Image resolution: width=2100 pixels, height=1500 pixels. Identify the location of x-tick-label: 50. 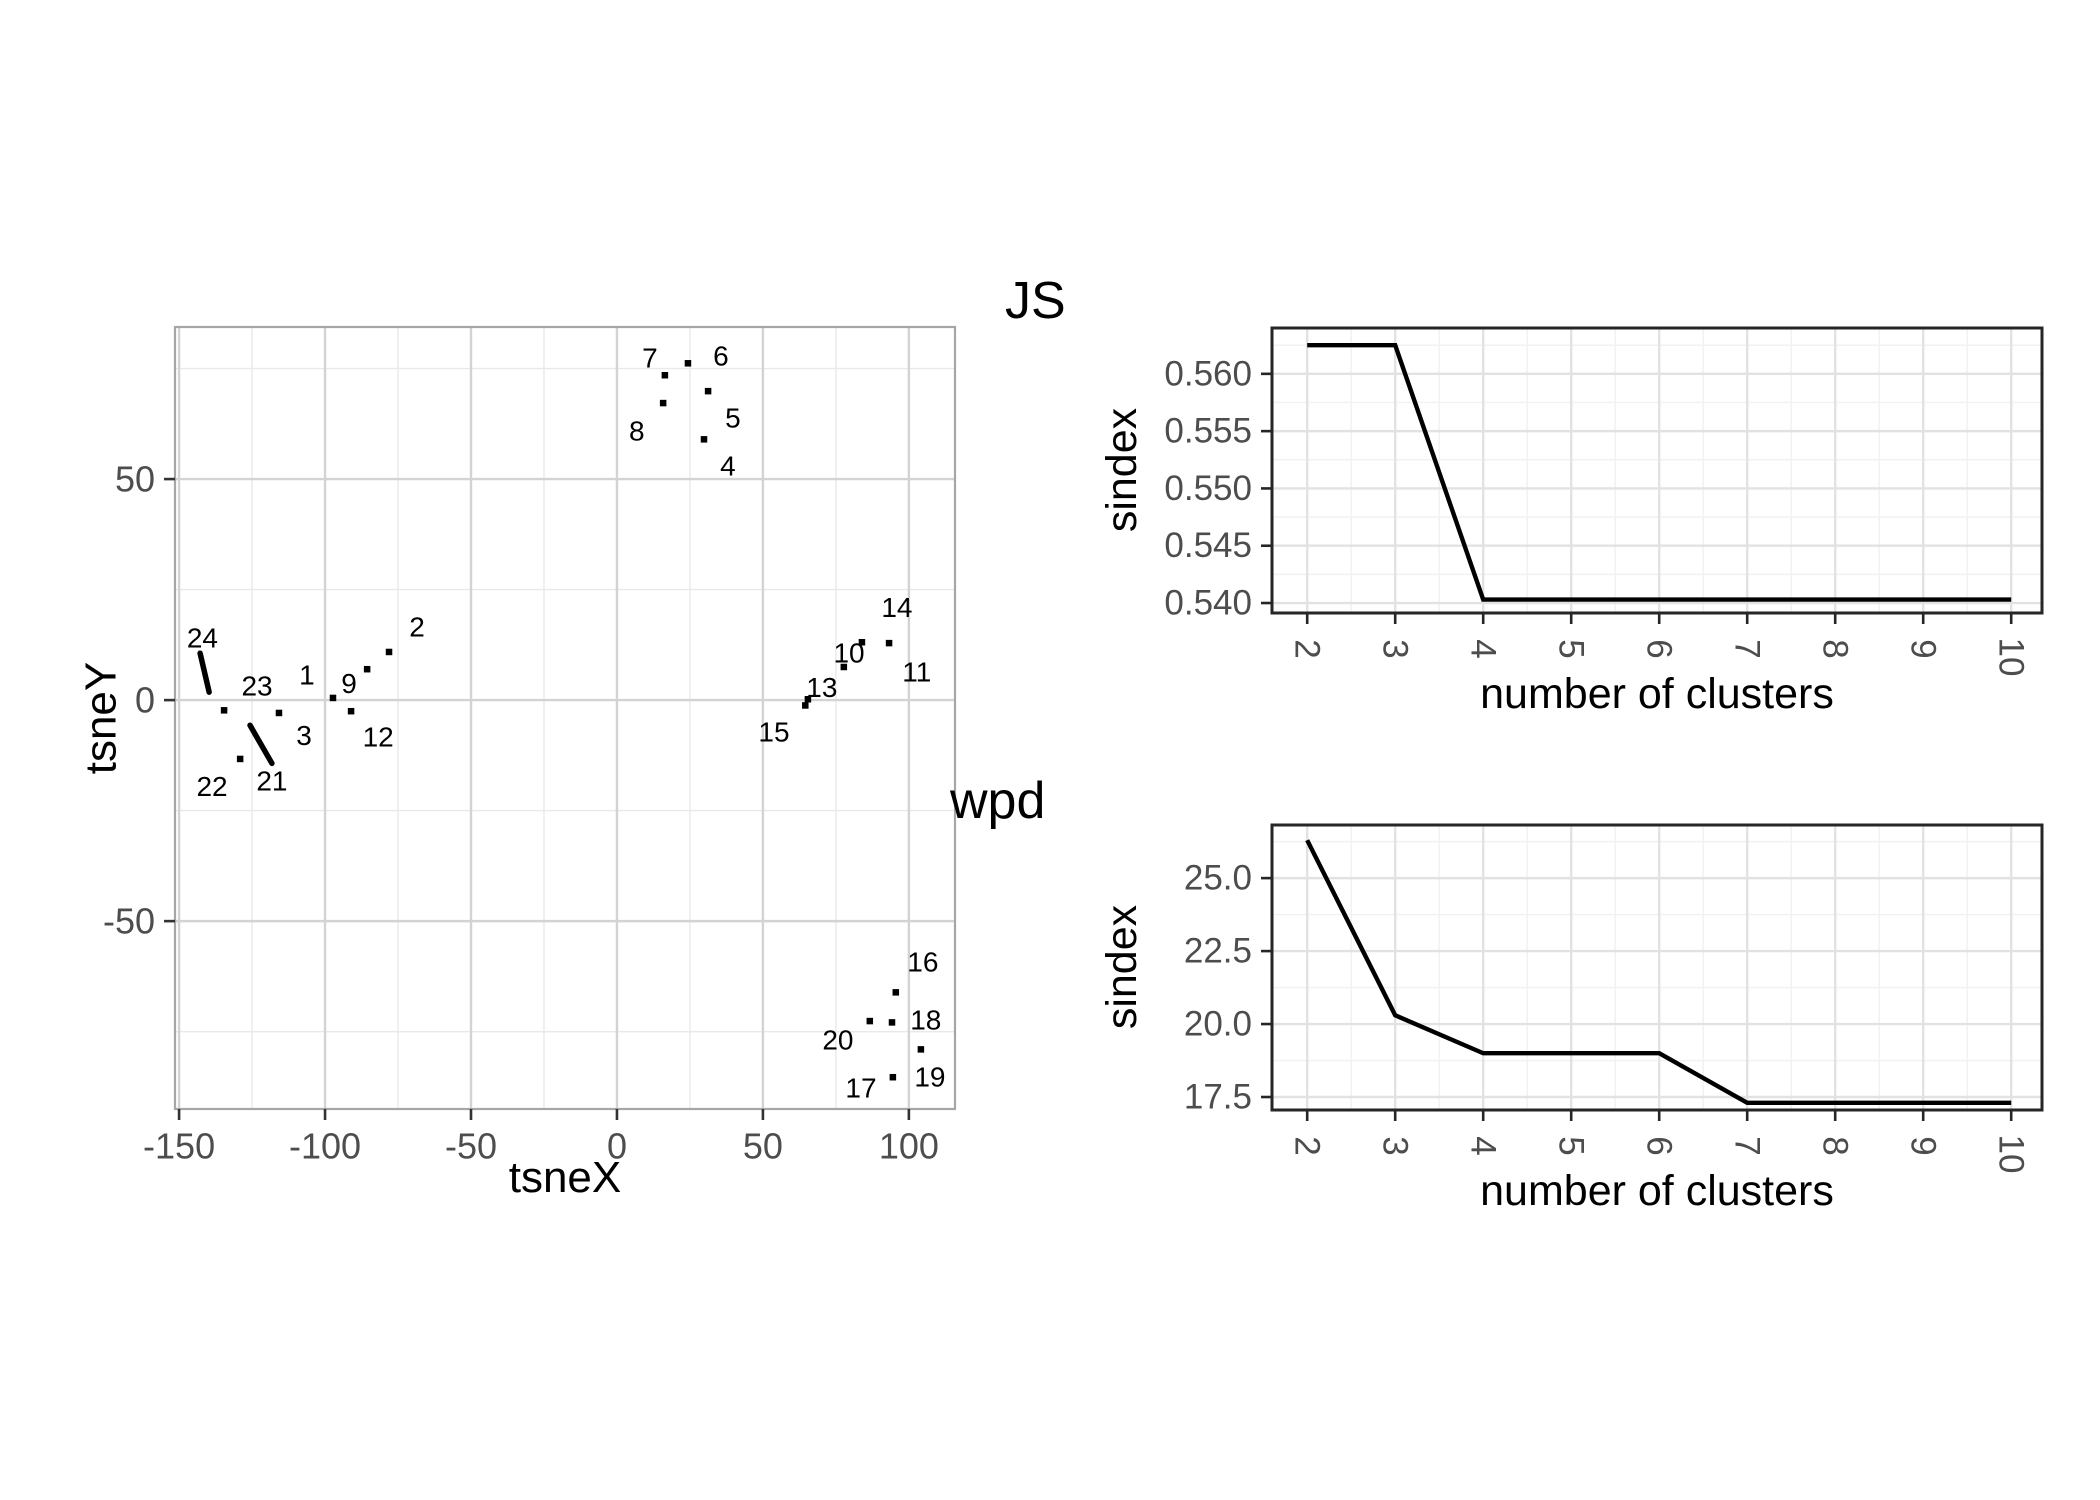
(763, 1146).